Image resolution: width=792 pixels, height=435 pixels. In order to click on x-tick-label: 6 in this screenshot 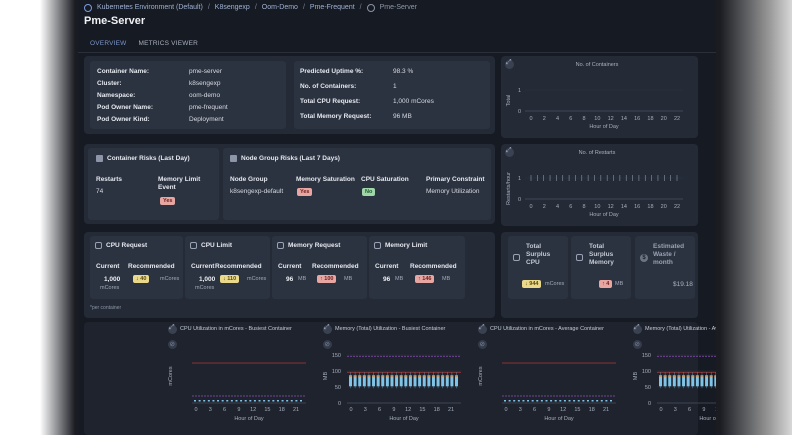, I will do `click(570, 207)`.